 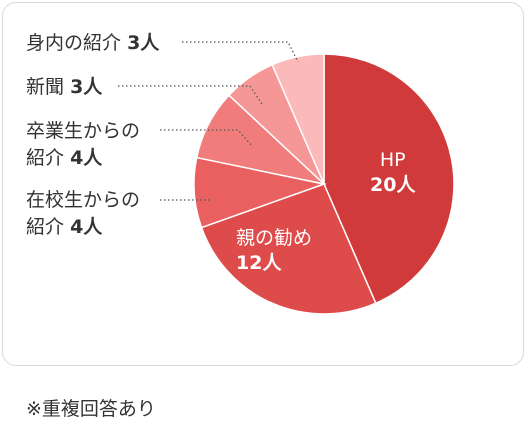 I want to click on label-parents-name: 親の勧め, so click(x=274, y=238).